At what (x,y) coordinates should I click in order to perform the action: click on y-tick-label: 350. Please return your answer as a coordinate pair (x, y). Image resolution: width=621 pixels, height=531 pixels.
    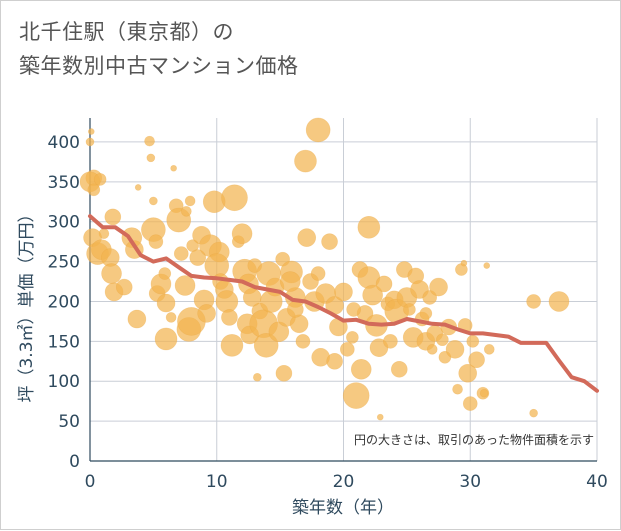
    Looking at the image, I should click on (64, 183).